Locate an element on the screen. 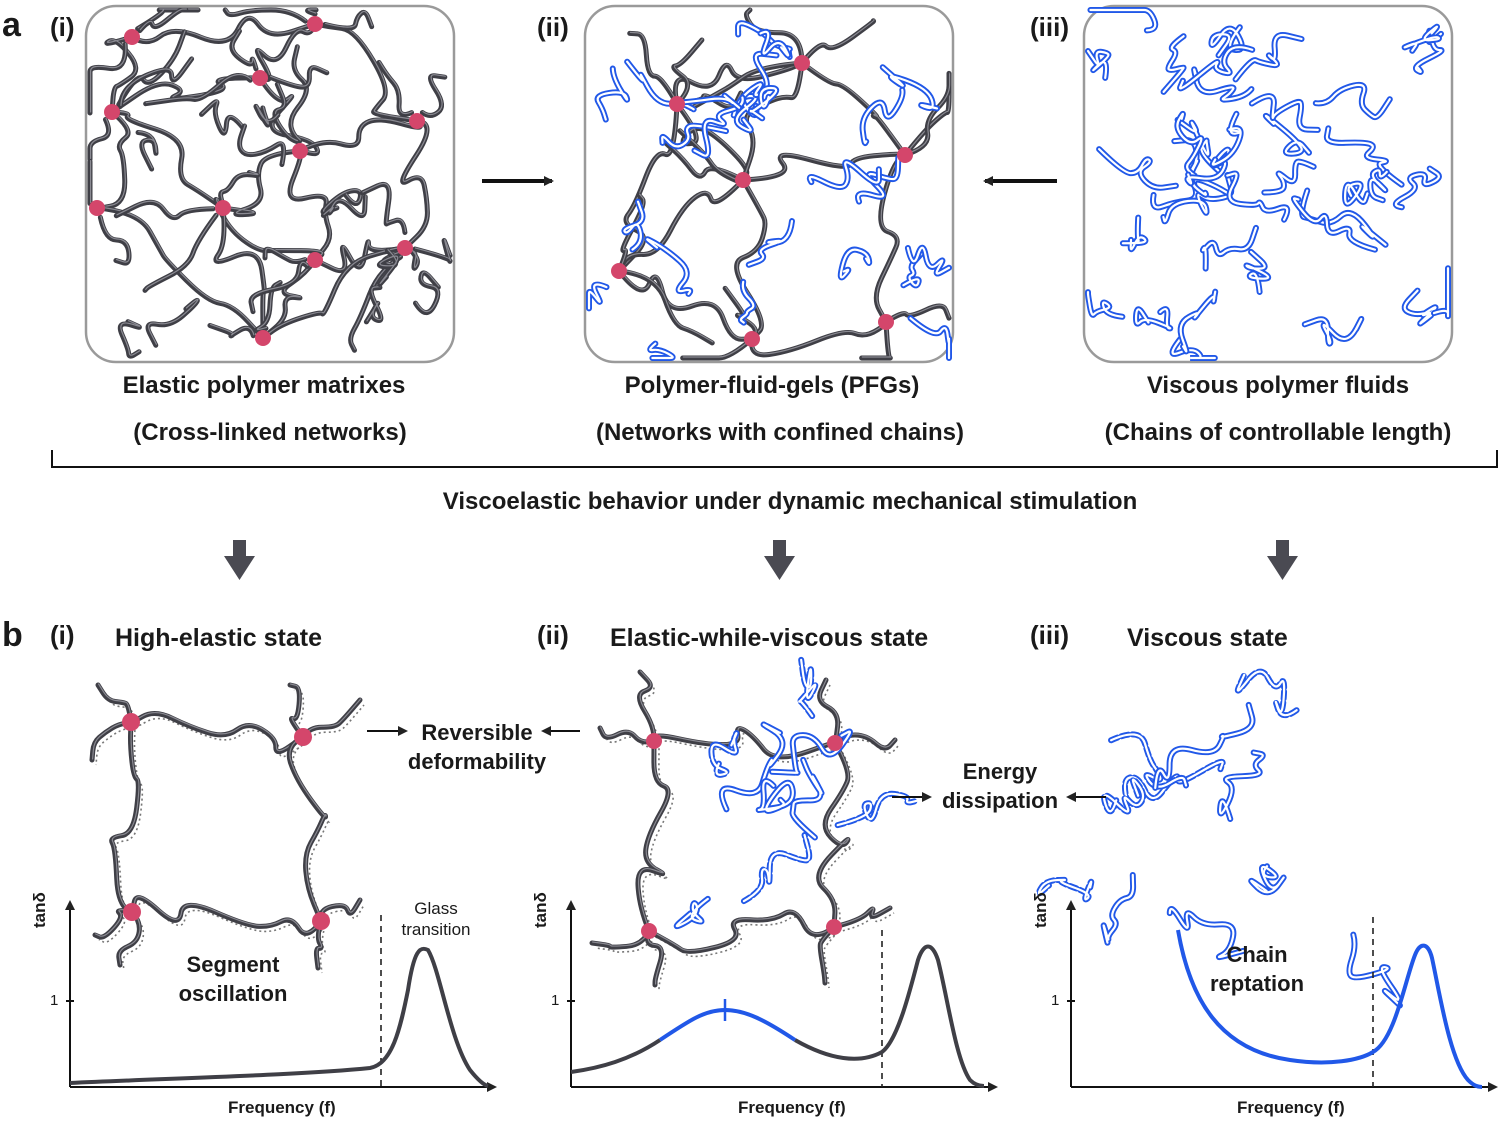 The image size is (1501, 1121). down-arrows is located at coordinates (761, 560).